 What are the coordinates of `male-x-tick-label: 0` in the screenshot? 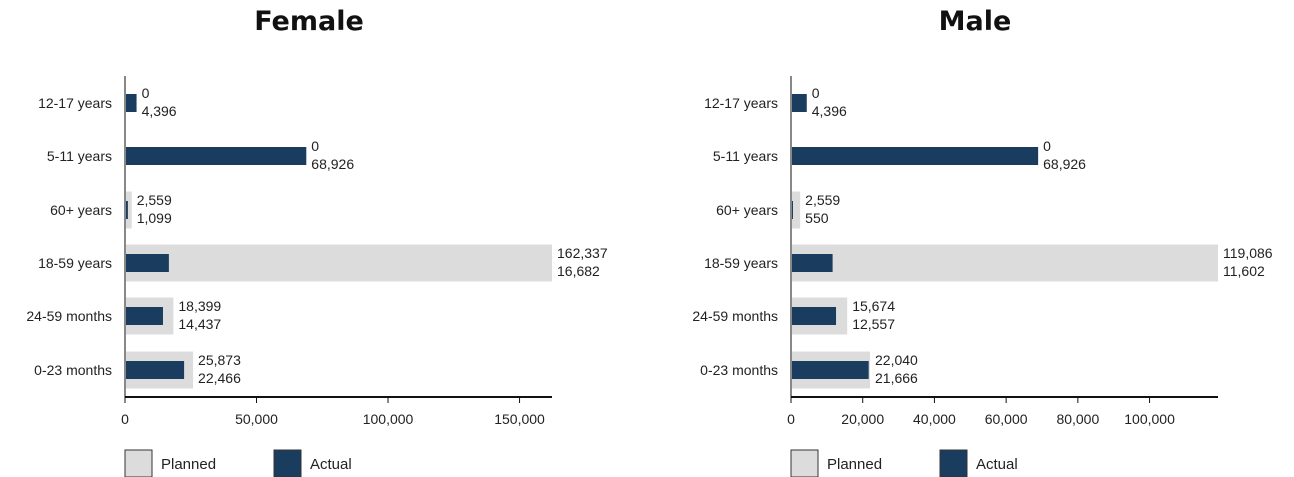 It's located at (791, 419).